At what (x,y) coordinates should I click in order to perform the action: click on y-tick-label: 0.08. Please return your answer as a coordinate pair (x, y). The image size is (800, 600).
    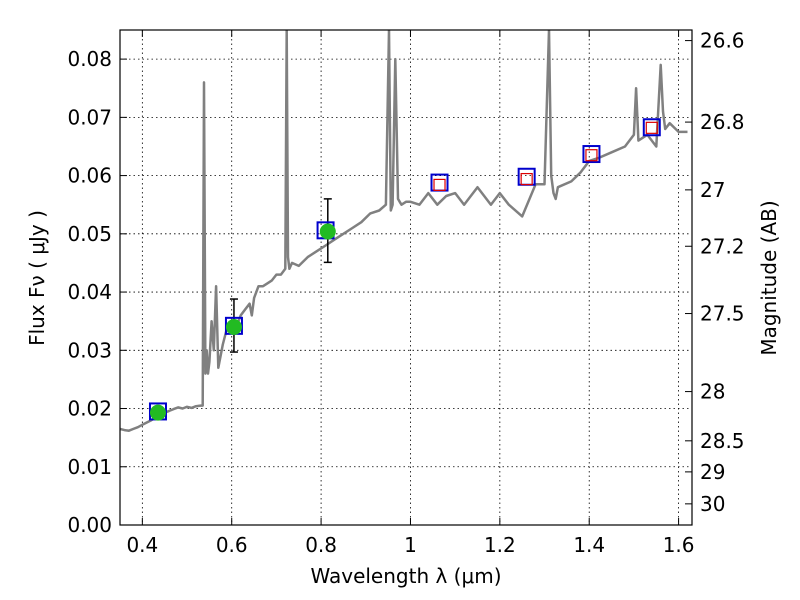
    Looking at the image, I should click on (89, 59).